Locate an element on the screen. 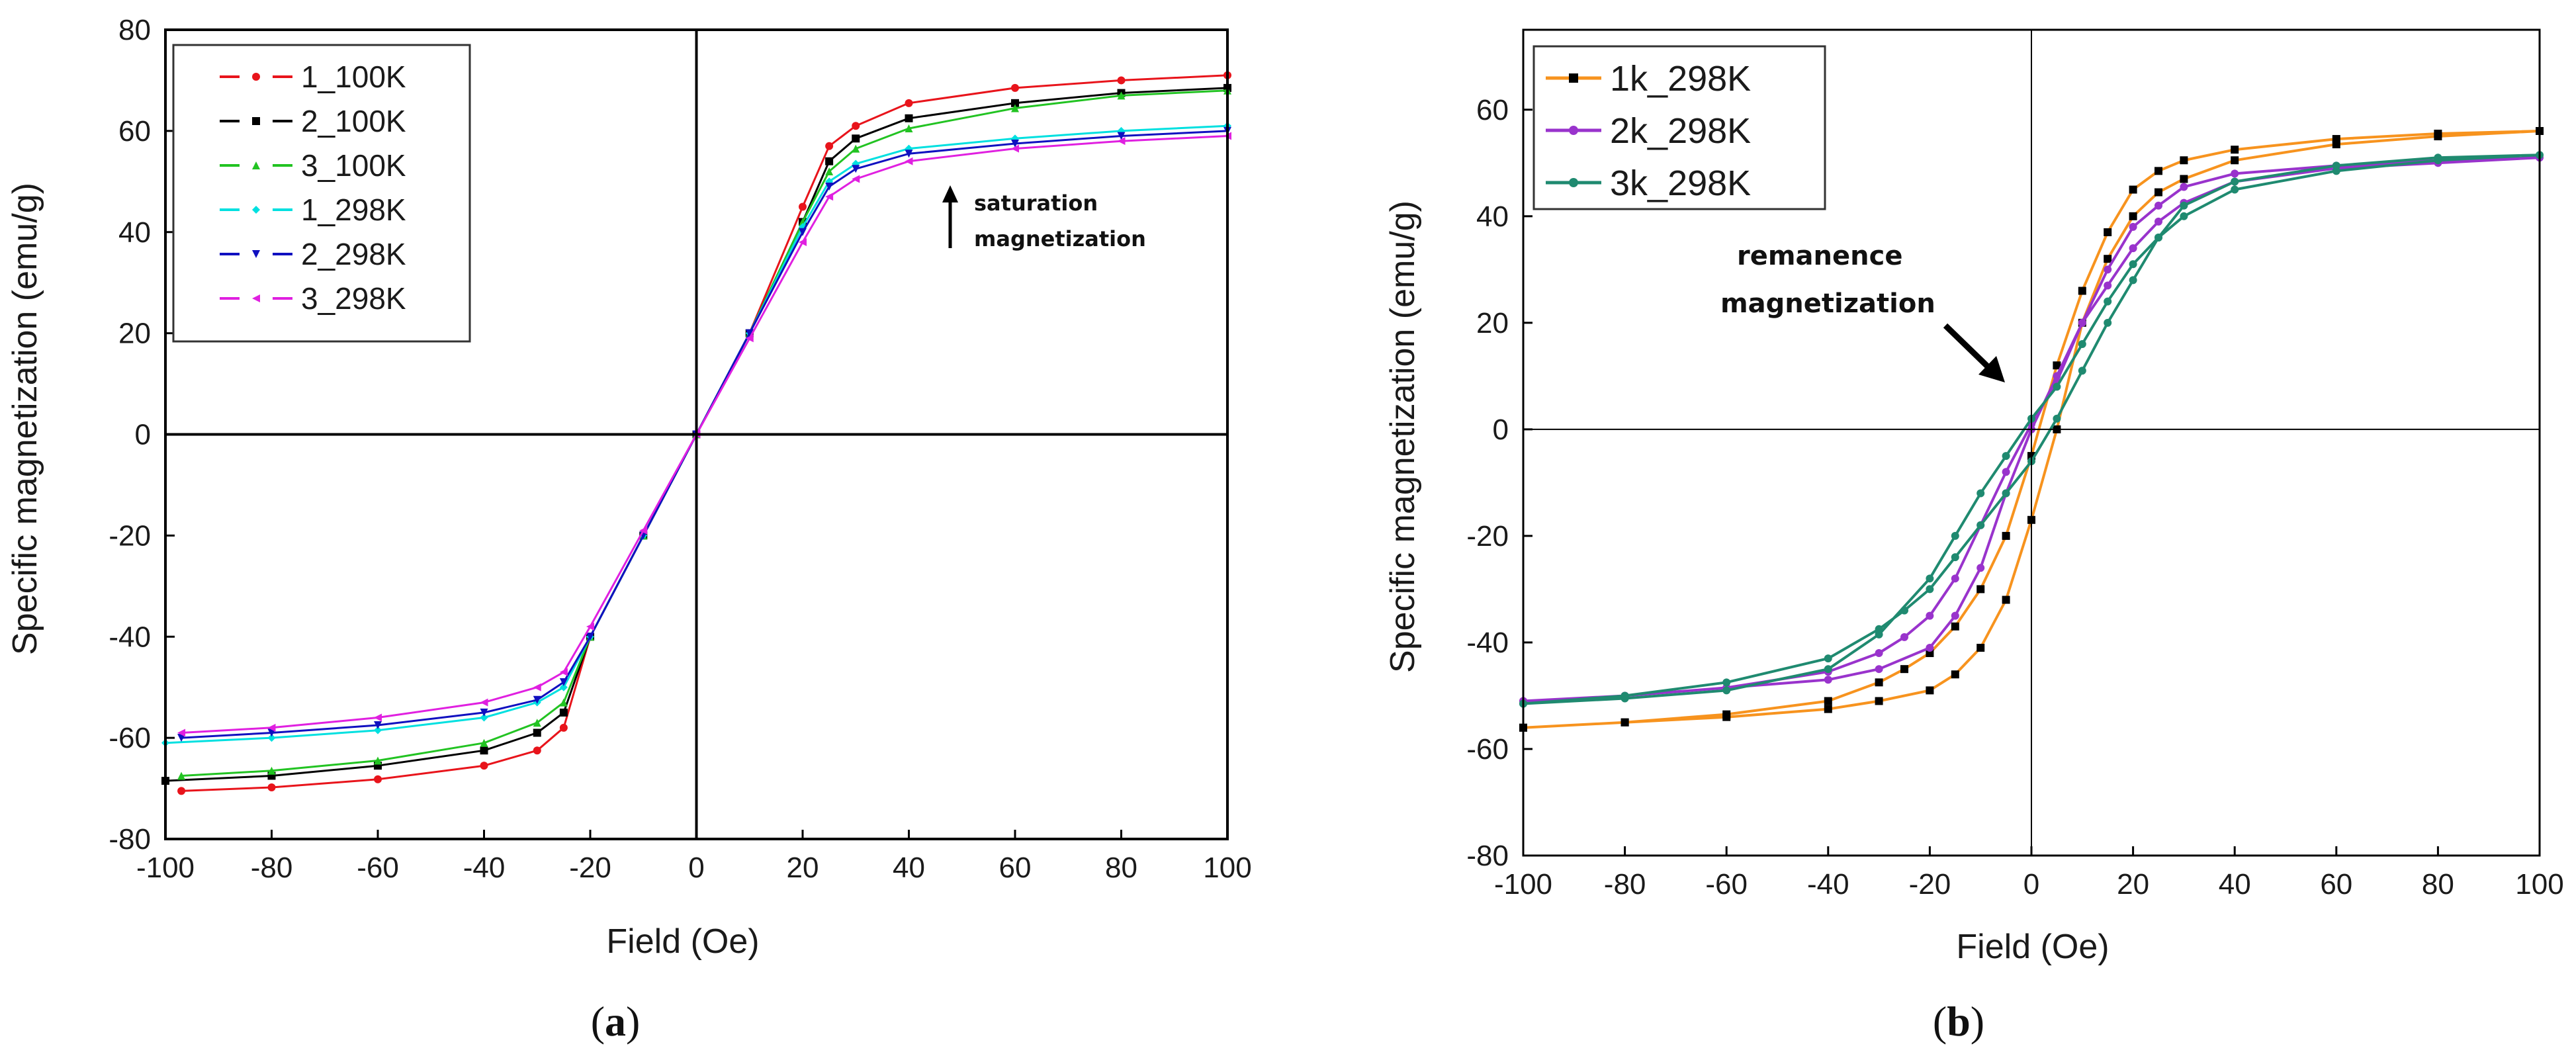 The width and height of the screenshot is (2576, 1060). chart-a-y-tick-label: -20 is located at coordinates (130, 535).